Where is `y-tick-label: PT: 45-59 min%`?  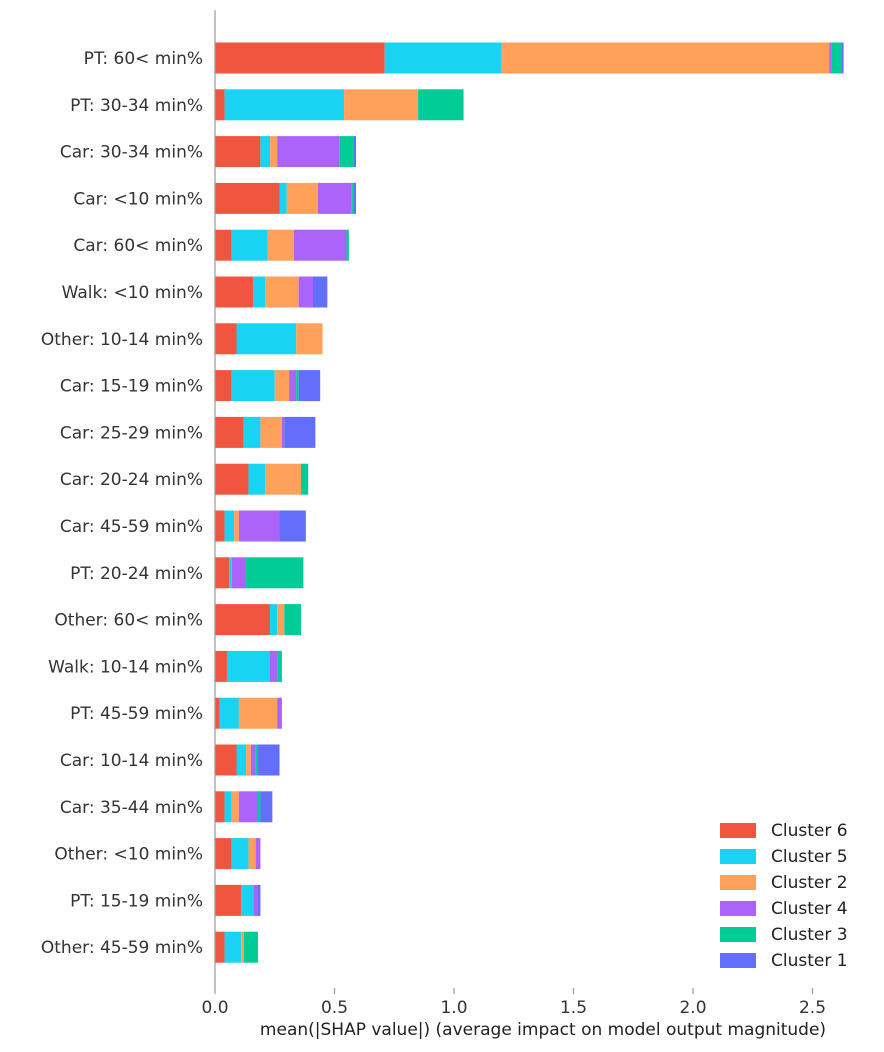
y-tick-label: PT: 45-59 min% is located at coordinates (136, 714).